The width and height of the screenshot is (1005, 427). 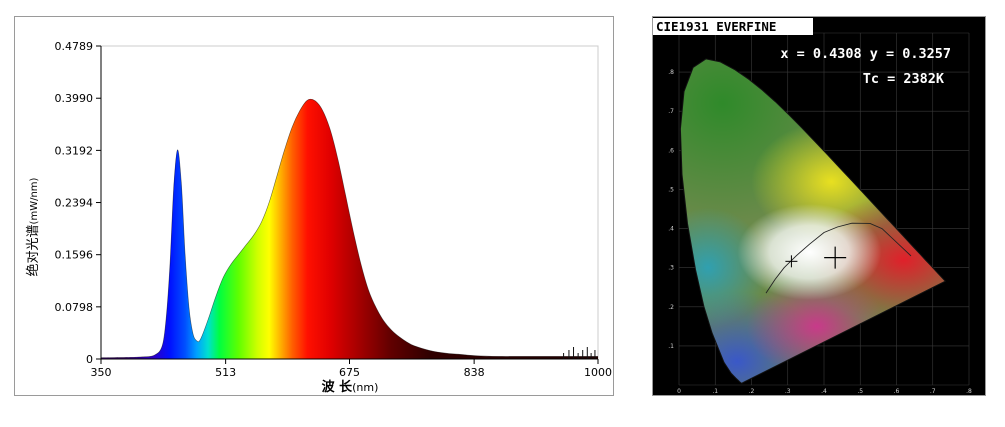 What do you see at coordinates (671, 307) in the screenshot?
I see `cie-y-tick-label: .2` at bounding box center [671, 307].